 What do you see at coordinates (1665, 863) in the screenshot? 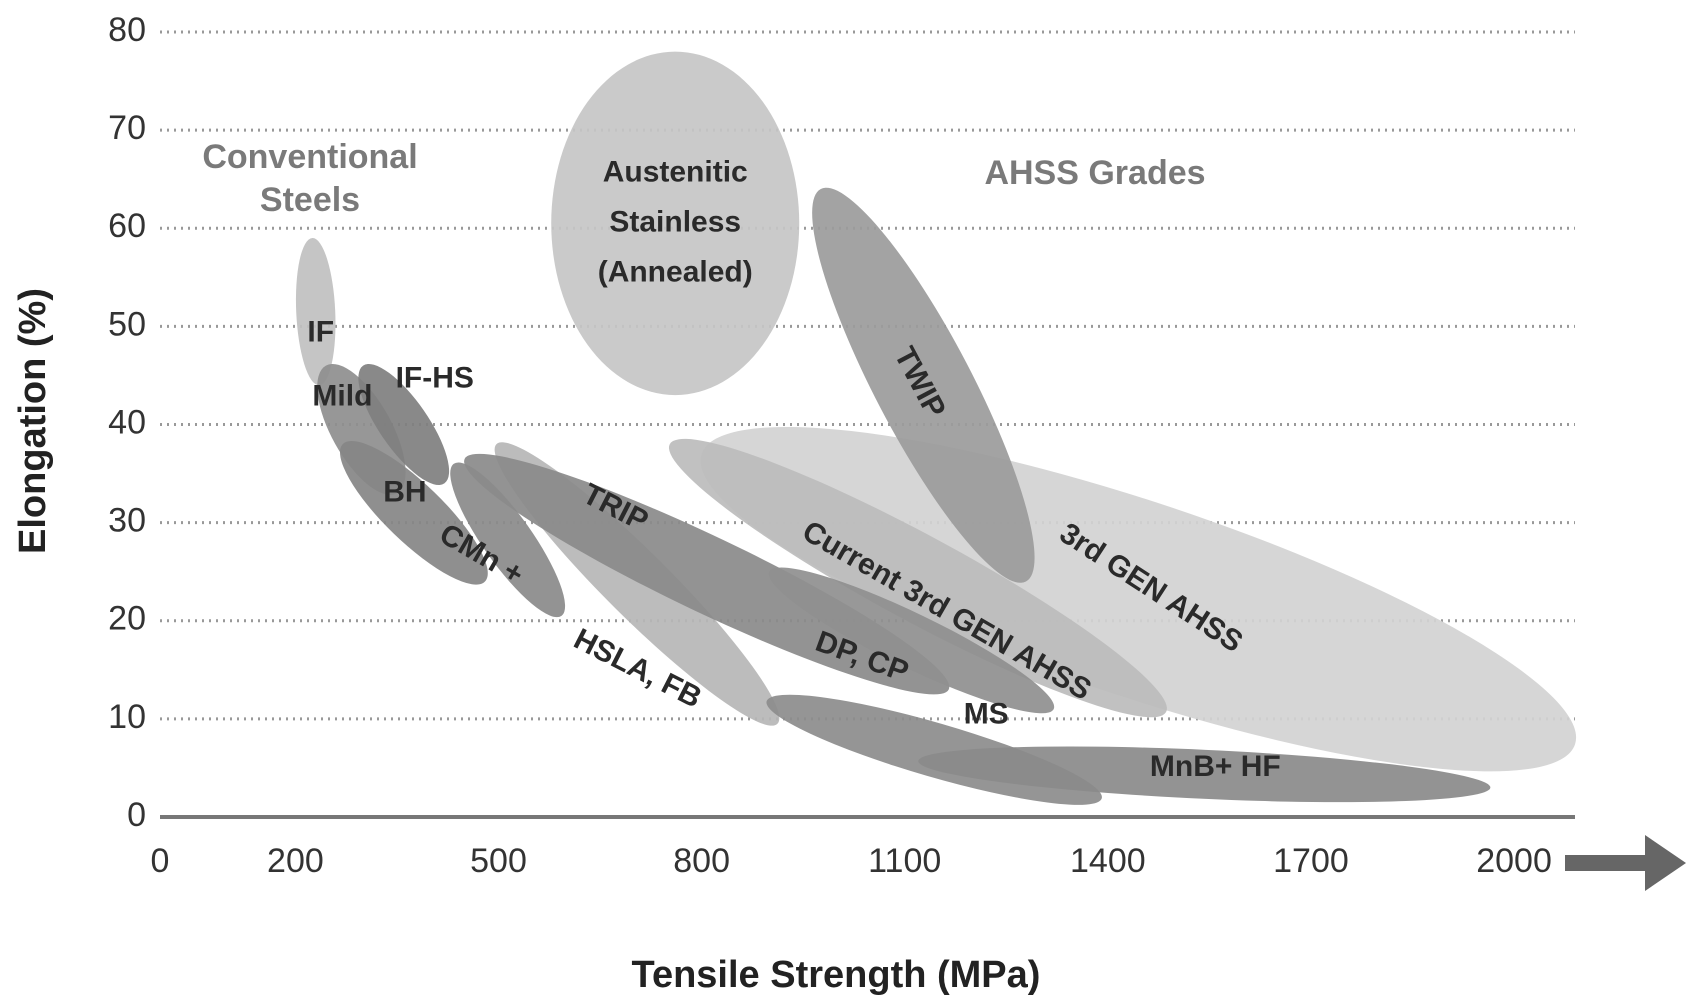
I see `axis-arrow-head` at bounding box center [1665, 863].